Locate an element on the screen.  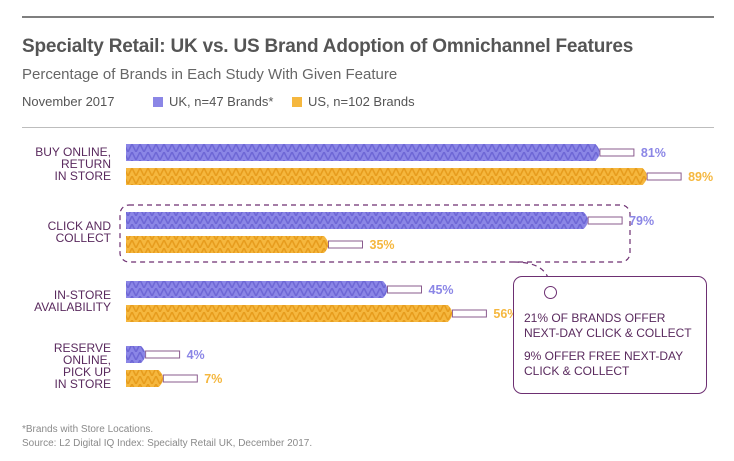
category-label-2-0: IN-STORE is located at coordinates (82, 295).